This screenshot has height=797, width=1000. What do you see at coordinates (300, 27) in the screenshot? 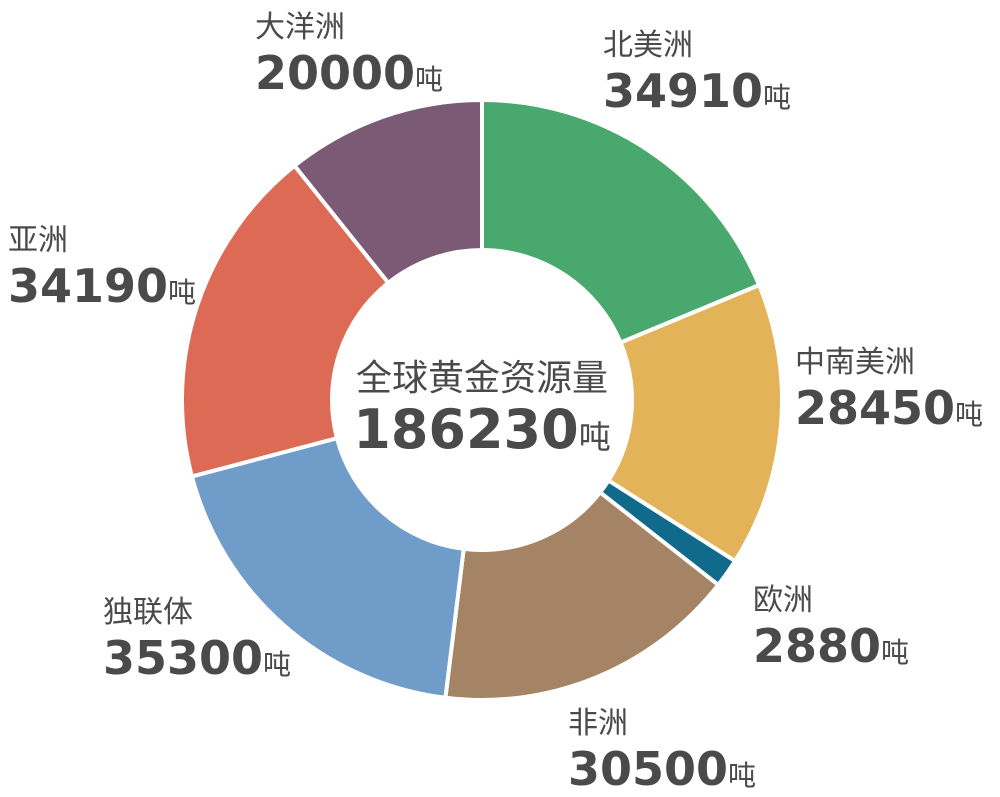
I see `slice-label-name: 大洋洲` at bounding box center [300, 27].